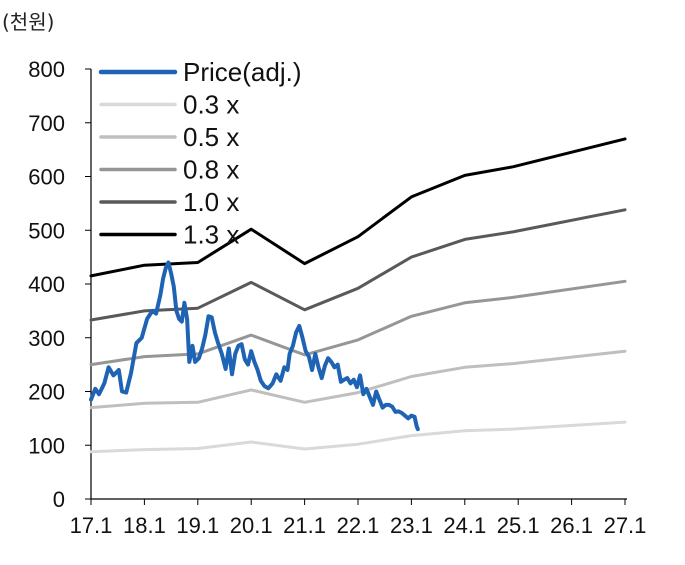 The height and width of the screenshot is (565, 685). What do you see at coordinates (358, 525) in the screenshot?
I see `x-tick-label: 22.1` at bounding box center [358, 525].